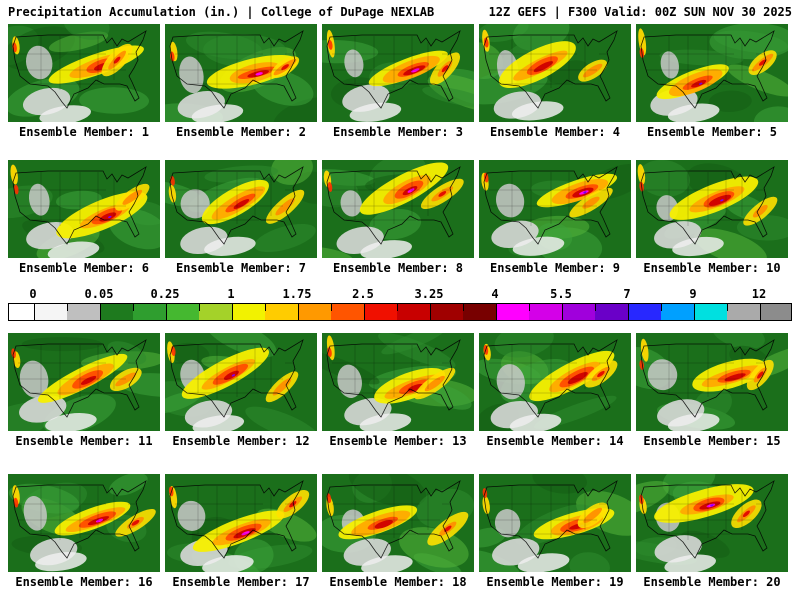 The width and height of the screenshot is (800, 600). What do you see at coordinates (84, 132) in the screenshot?
I see `map-caption: Ensemble Member: 1` at bounding box center [84, 132].